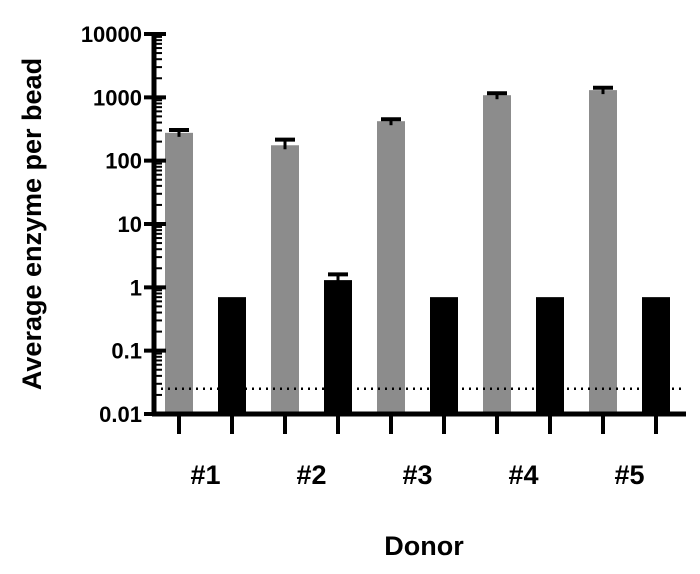 The height and width of the screenshot is (574, 700). Describe the element at coordinates (417, 475) in the screenshot. I see `x-category-label: #3` at that location.